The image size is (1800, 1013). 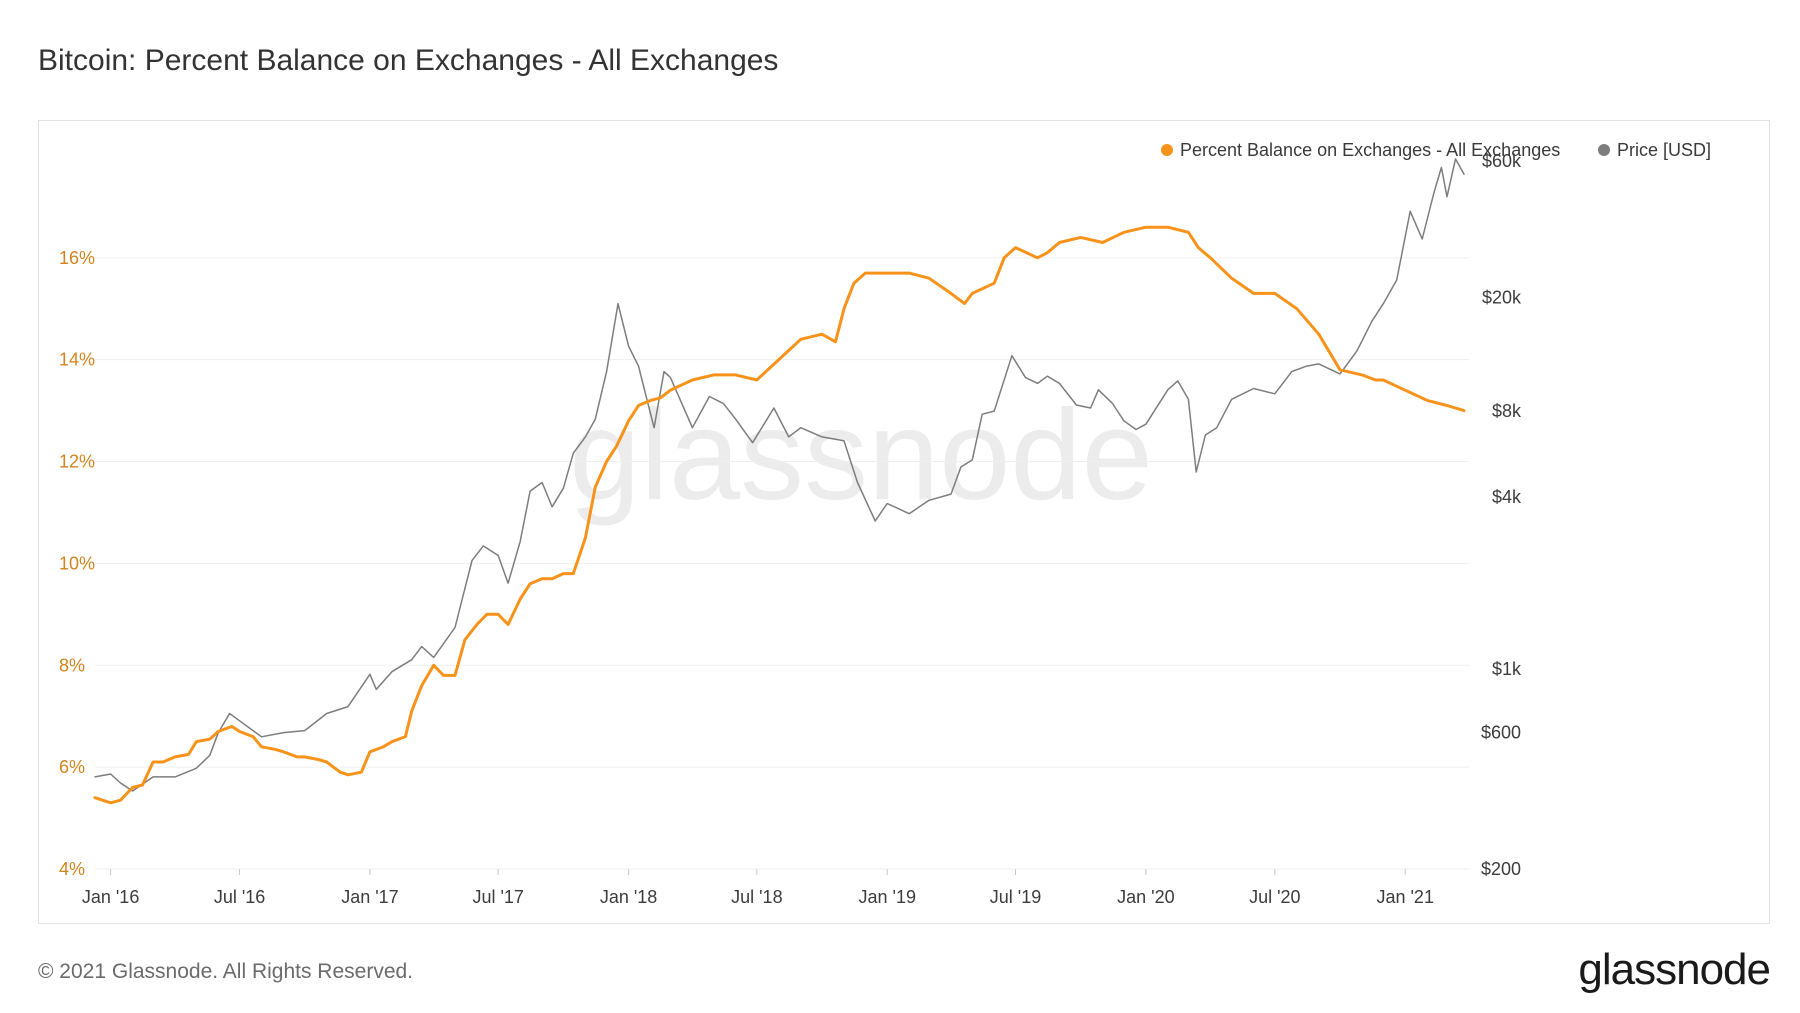 What do you see at coordinates (1015, 897) in the screenshot?
I see `x-tick-label: Jul '19` at bounding box center [1015, 897].